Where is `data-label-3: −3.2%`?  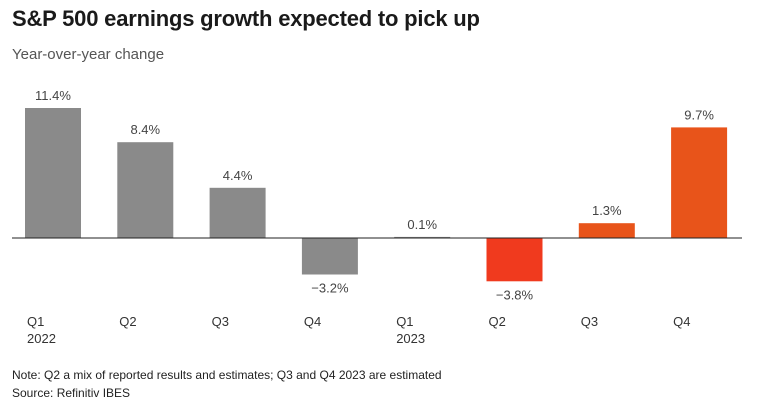
data-label-3: −3.2% is located at coordinates (330, 288).